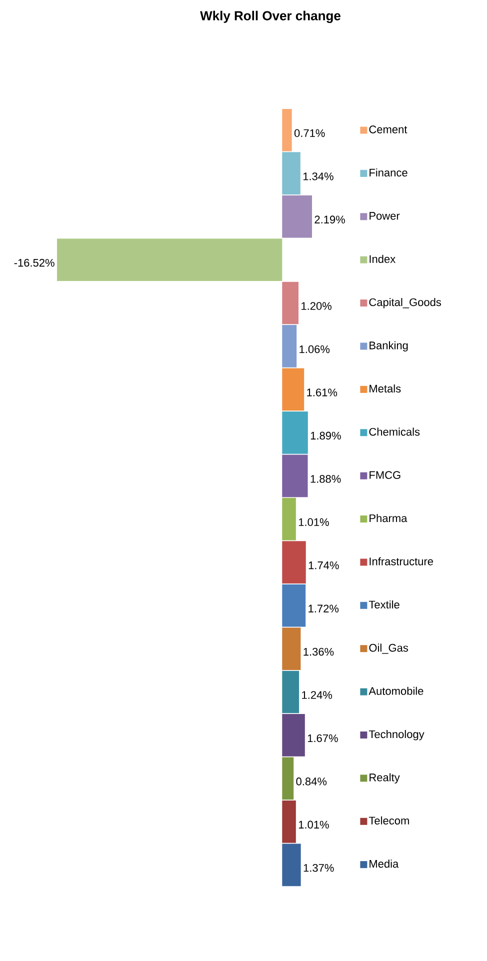 Image resolution: width=487 pixels, height=961 pixels. I want to click on legend-label: Telecom, so click(388, 820).